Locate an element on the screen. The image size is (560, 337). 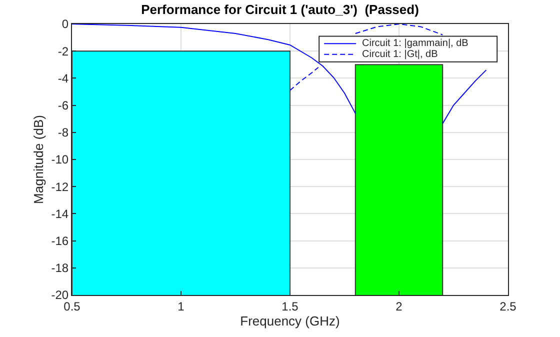
y-tick-label: -12 is located at coordinates (60, 187).